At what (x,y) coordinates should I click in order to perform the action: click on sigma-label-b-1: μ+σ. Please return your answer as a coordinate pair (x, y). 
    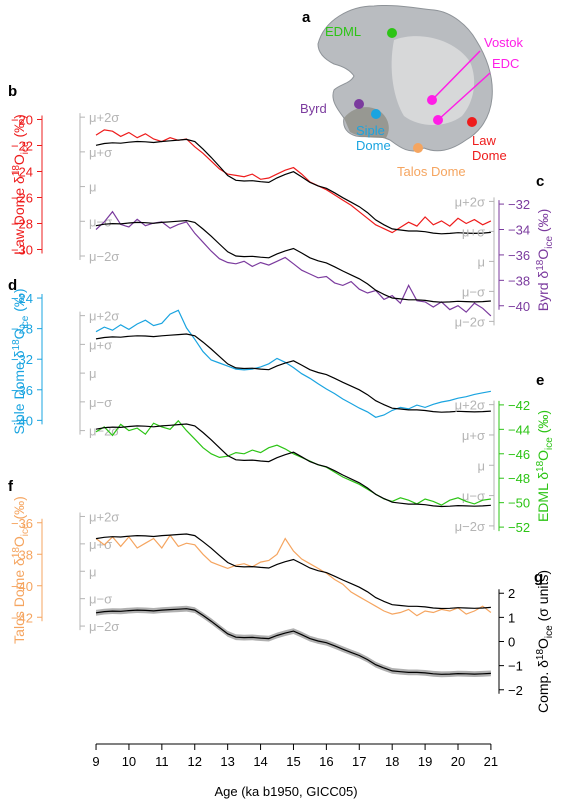
    Looking at the image, I should click on (100, 152).